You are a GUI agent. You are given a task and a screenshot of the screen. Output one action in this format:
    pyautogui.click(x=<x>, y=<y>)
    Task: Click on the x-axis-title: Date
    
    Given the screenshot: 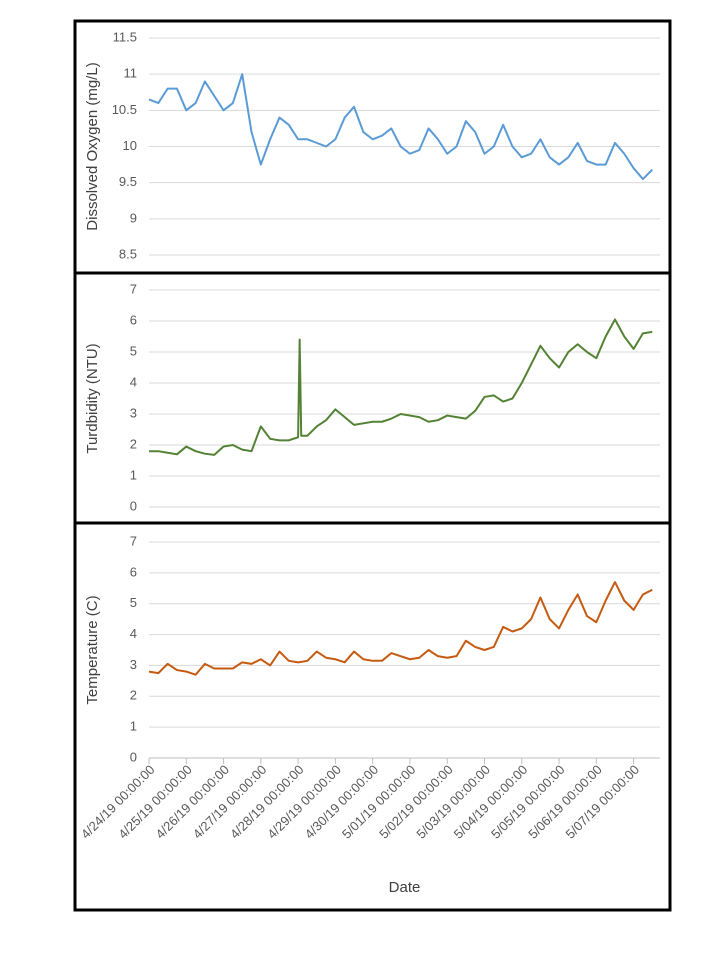 What is the action you would take?
    pyautogui.click(x=405, y=887)
    